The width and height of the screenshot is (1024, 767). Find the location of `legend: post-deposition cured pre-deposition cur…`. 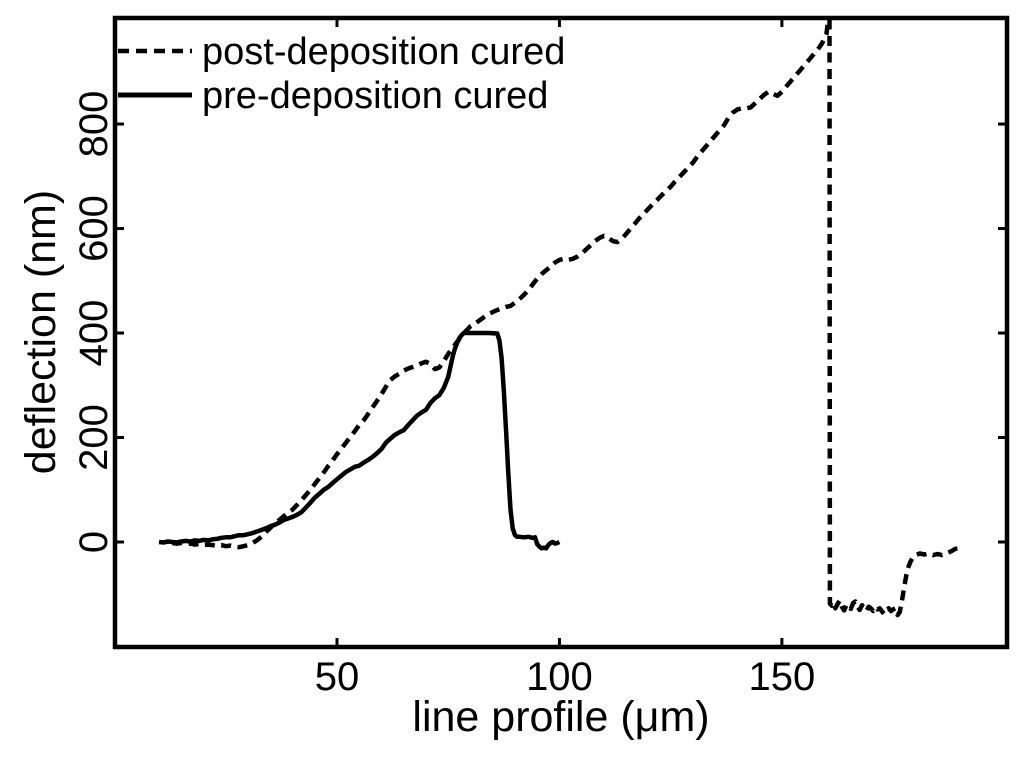

legend: post-deposition cured pre-deposition cur… is located at coordinates (341, 74).